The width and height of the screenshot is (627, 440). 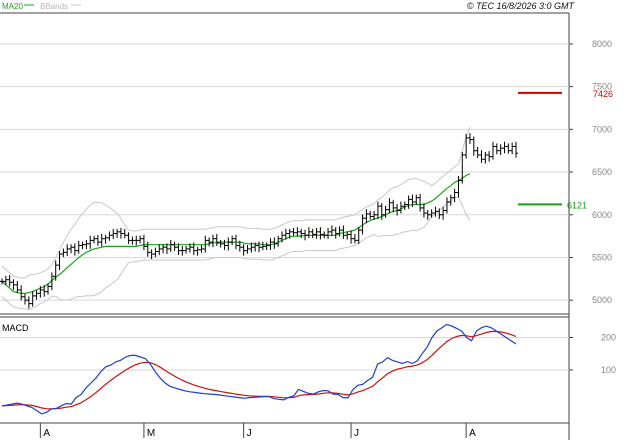 What do you see at coordinates (602, 44) in the screenshot?
I see `price-y-tick-label: 8000` at bounding box center [602, 44].